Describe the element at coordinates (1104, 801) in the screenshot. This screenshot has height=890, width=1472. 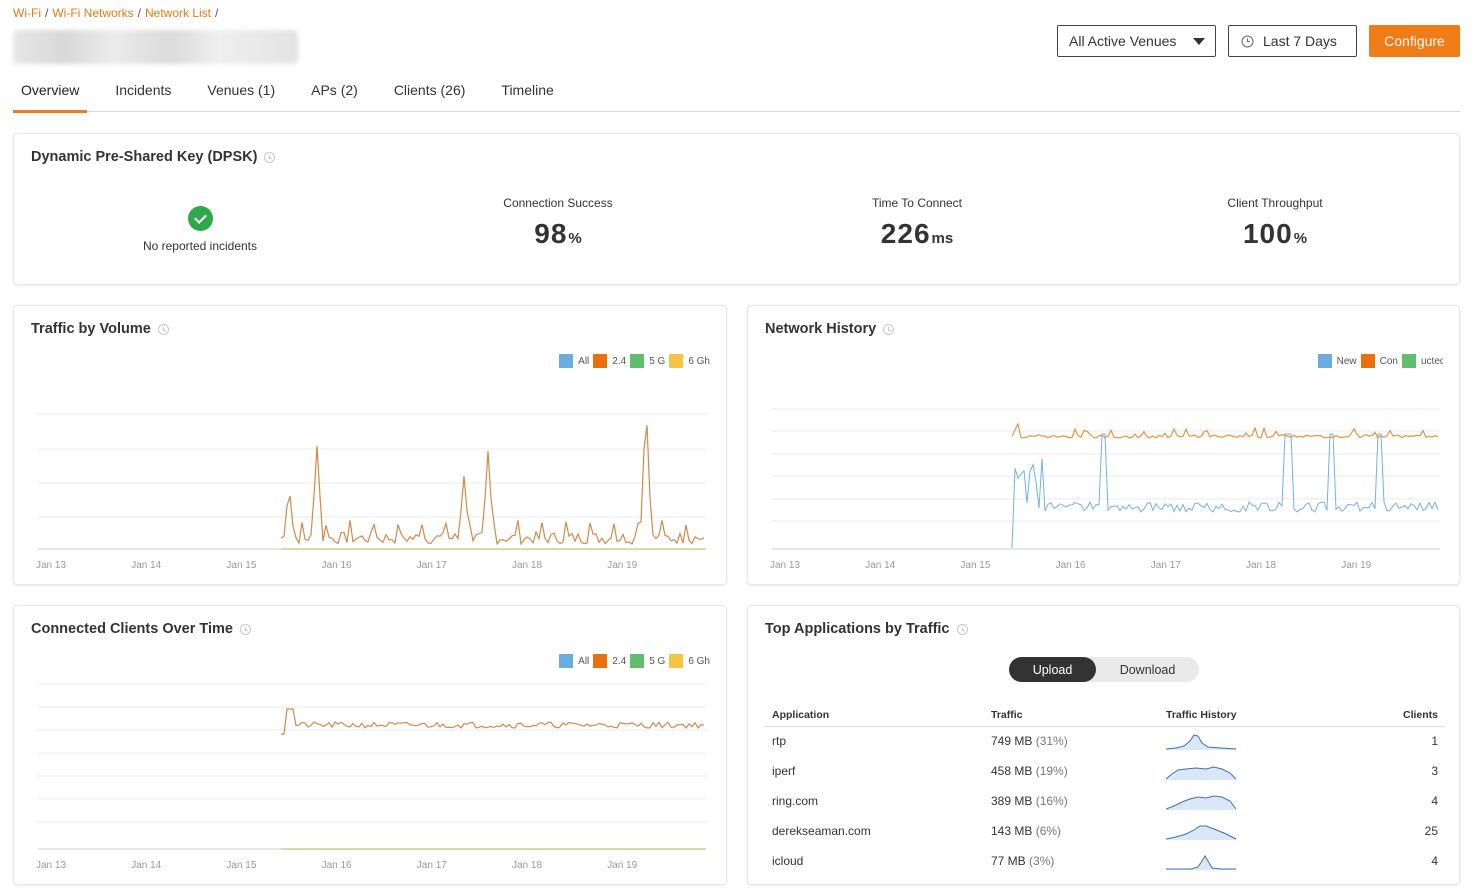
I see `table-row: ring.com 389 MB (16%) 4` at that location.